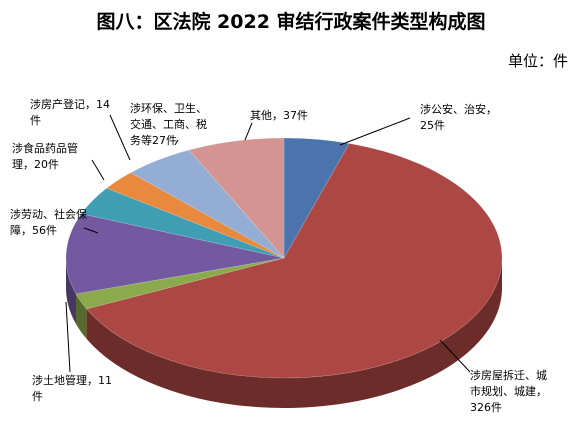 Image resolution: width=582 pixels, height=424 pixels. What do you see at coordinates (72, 388) in the screenshot?
I see `slice---label: 涉土地管理，11 件` at bounding box center [72, 388].